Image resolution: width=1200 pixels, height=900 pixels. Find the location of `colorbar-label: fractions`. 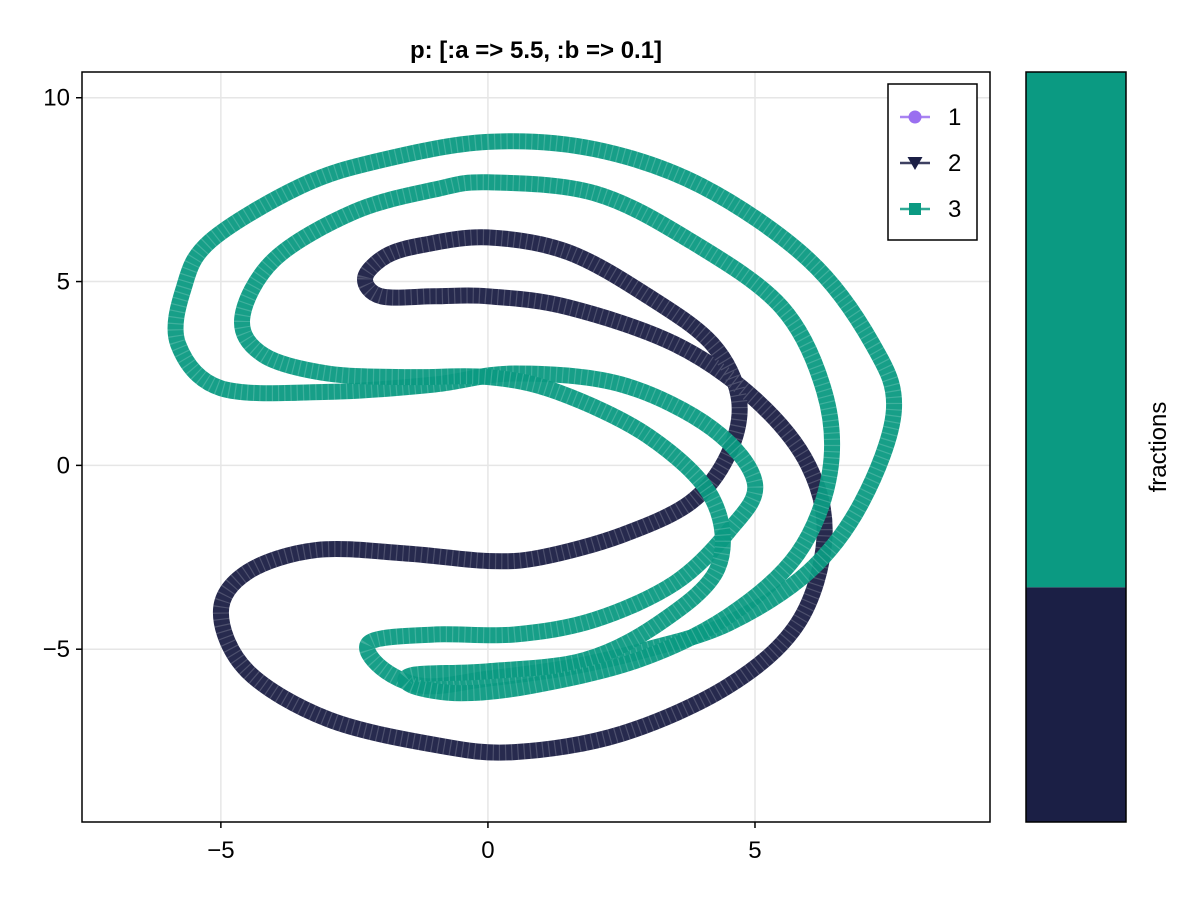

colorbar-label: fractions is located at coordinates (1158, 447).